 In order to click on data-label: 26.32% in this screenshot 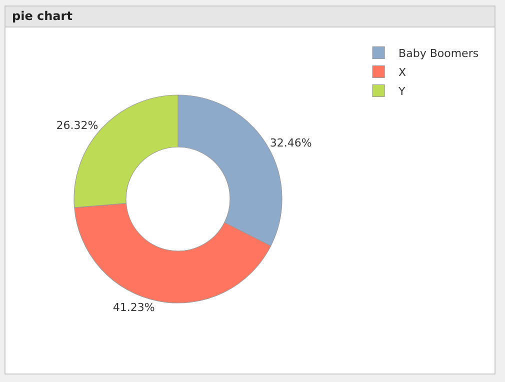, I will do `click(77, 125)`.